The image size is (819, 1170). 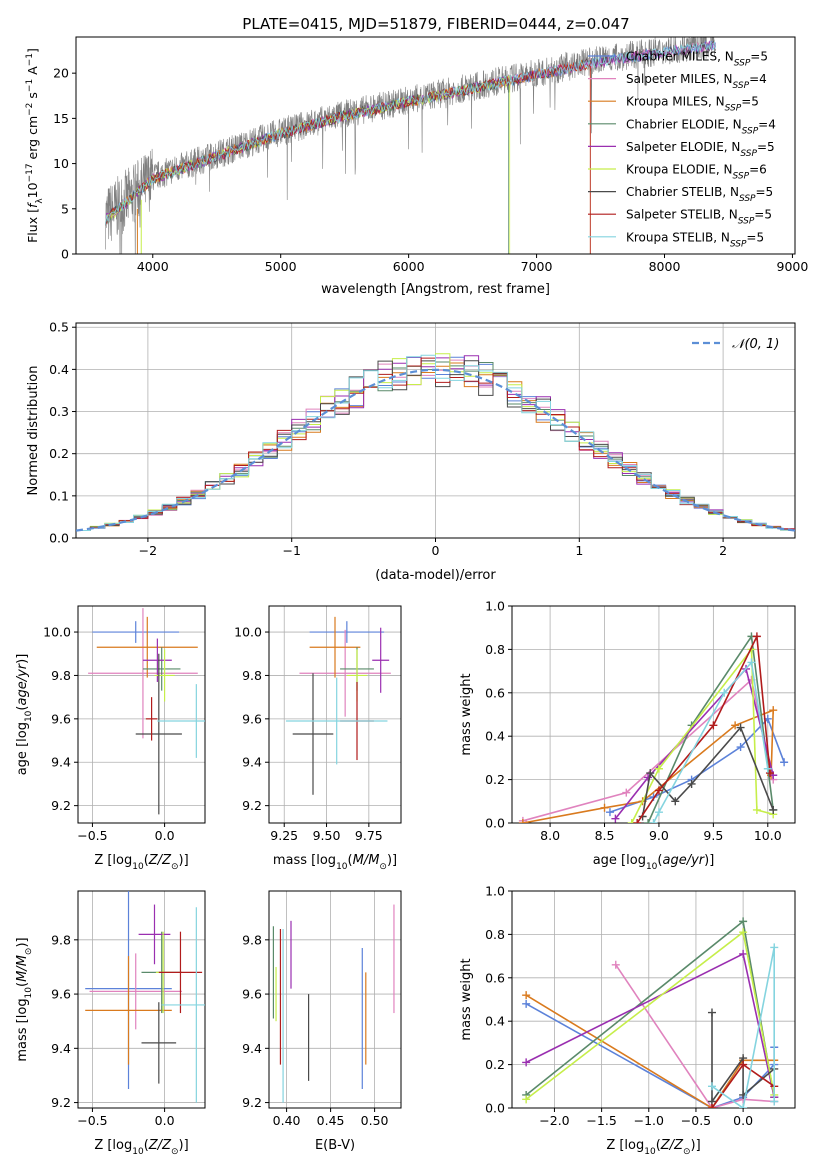 What do you see at coordinates (699, 194) in the screenshot?
I see `legend-entry: Chabrier STELIB, NSSP=5` at bounding box center [699, 194].